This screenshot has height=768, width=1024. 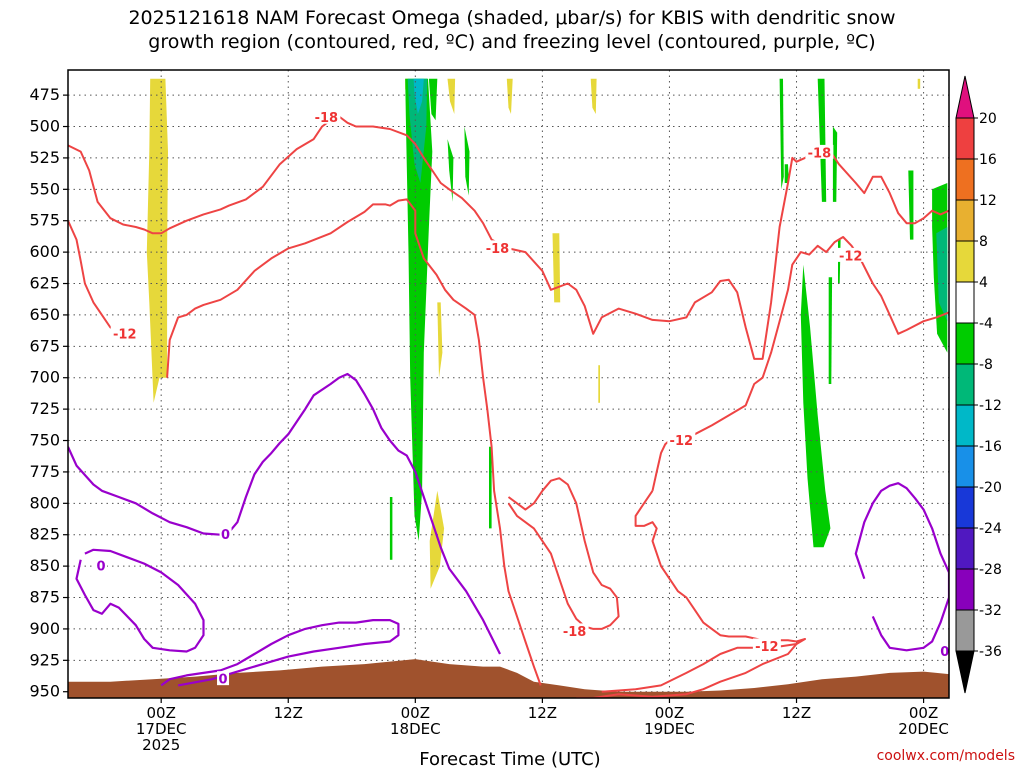 I want to click on y-tick-label: 850, so click(x=44, y=565).